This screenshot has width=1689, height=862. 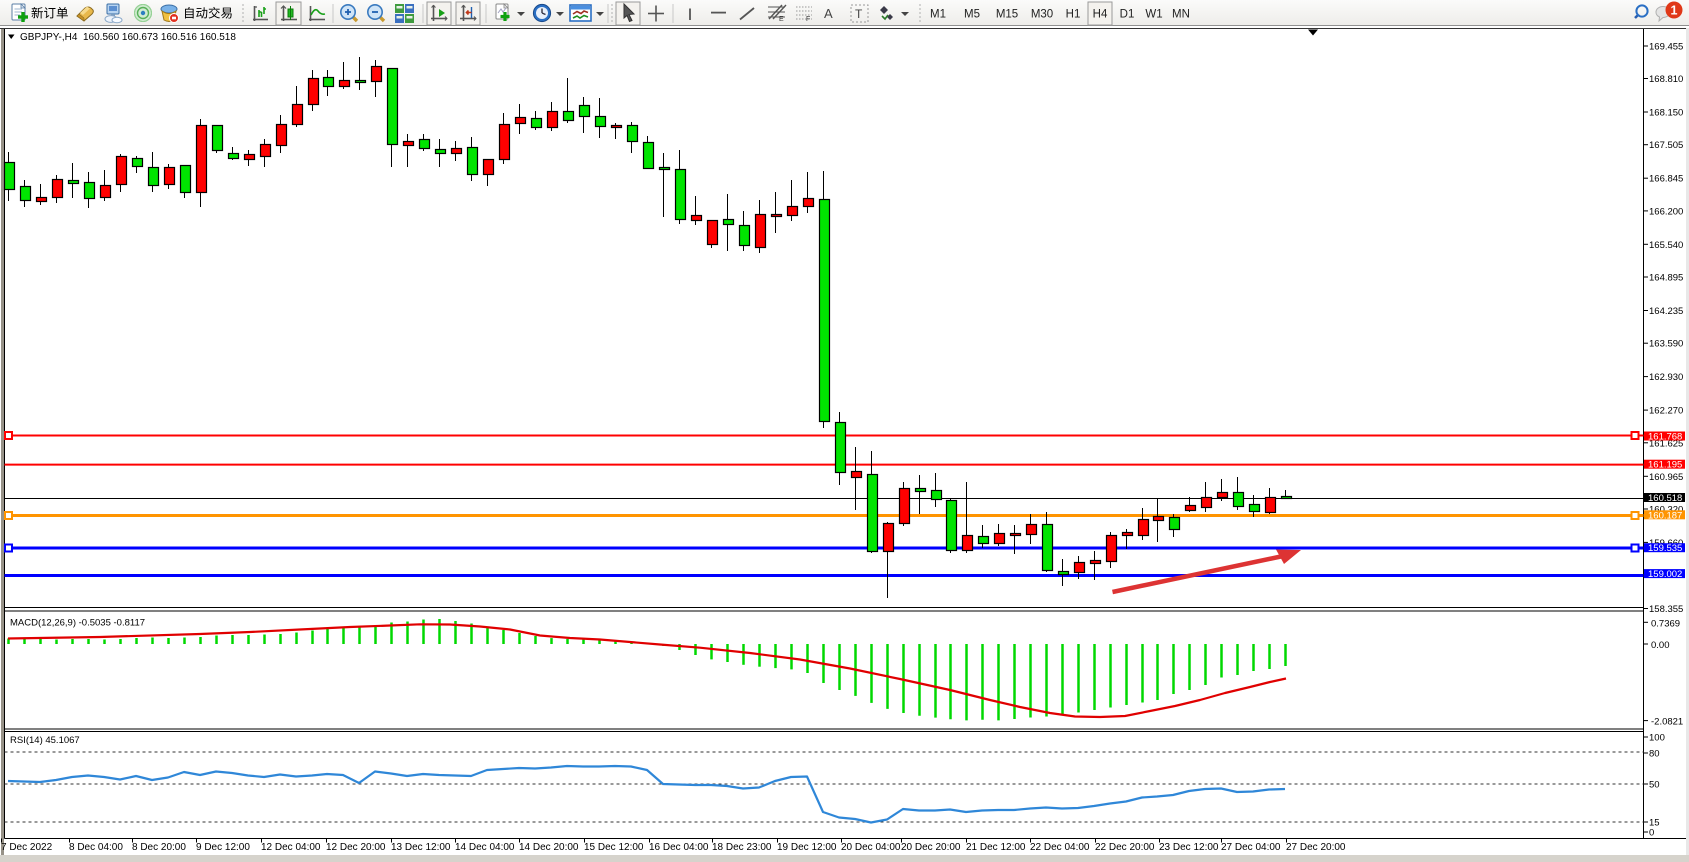 What do you see at coordinates (1666, 145) in the screenshot?
I see `svg-text: 167.505` at bounding box center [1666, 145].